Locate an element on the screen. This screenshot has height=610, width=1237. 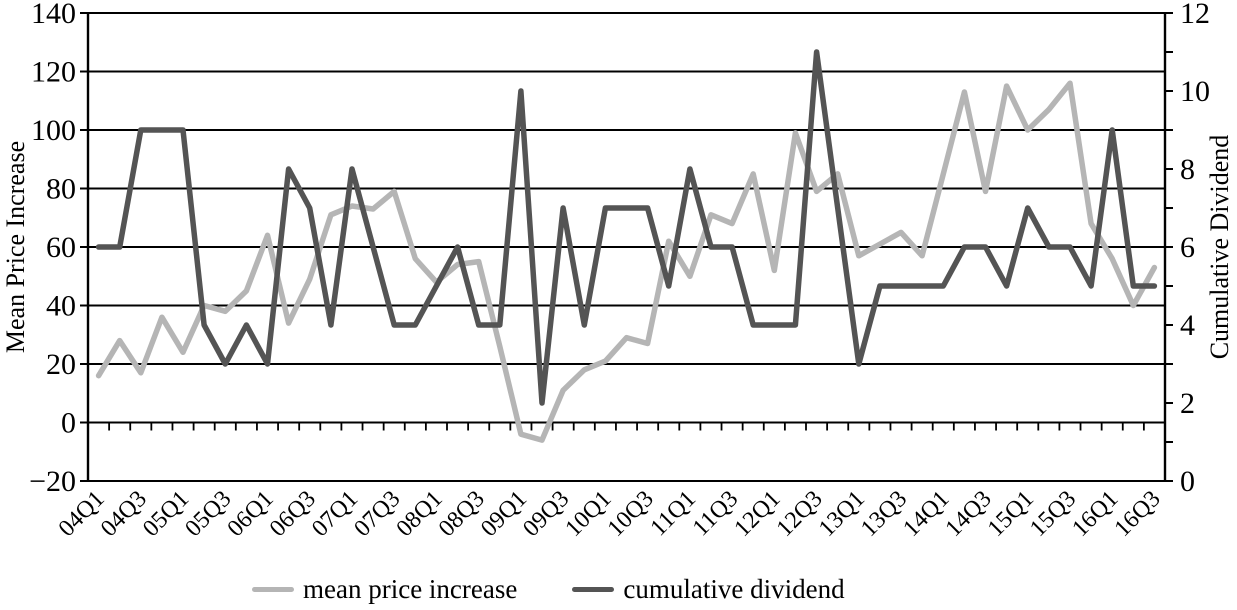
x-axis-tick-label: 06Q1 is located at coordinates (251, 514).